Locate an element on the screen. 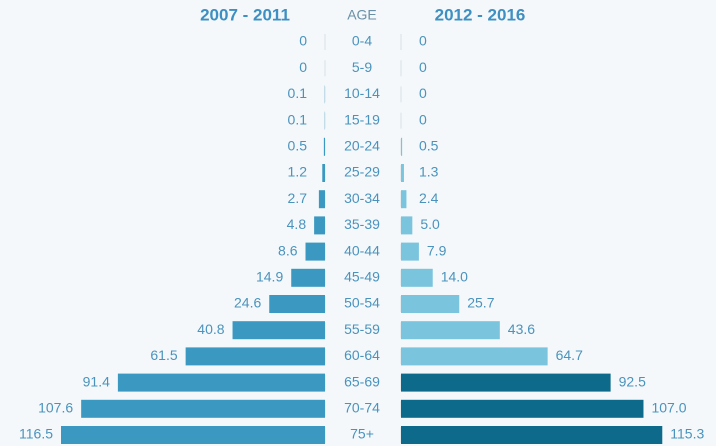 Image resolution: width=716 pixels, height=446 pixels. value-label: 43.6 is located at coordinates (521, 329).